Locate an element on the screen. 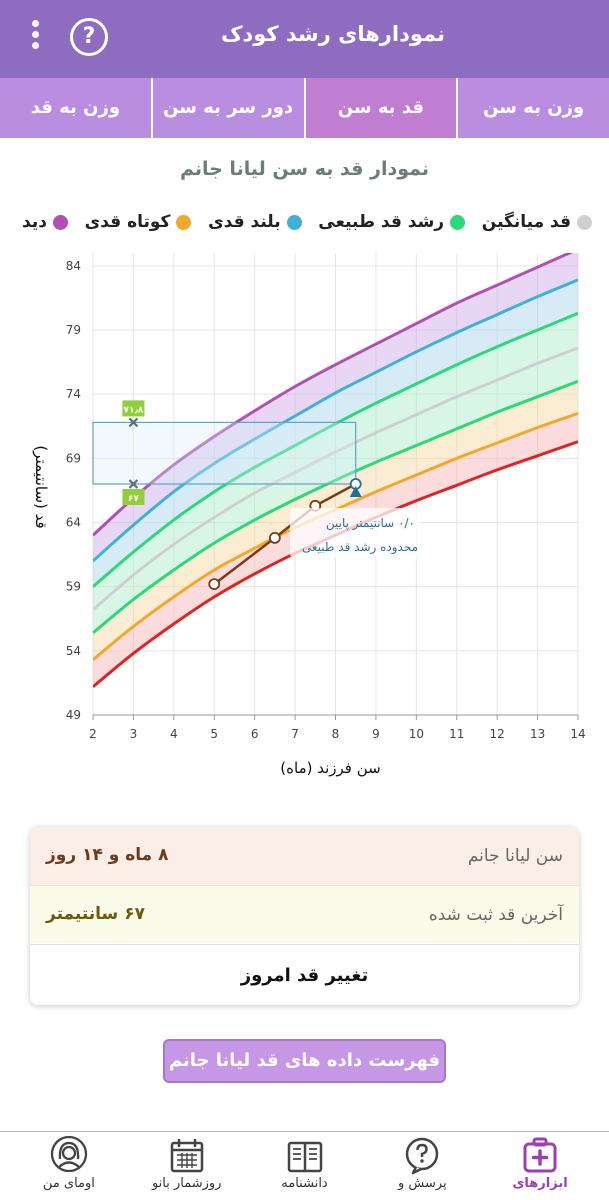 The height and width of the screenshot is (1200, 609). change-height-button: تغییر قد امروز is located at coordinates (304, 974).